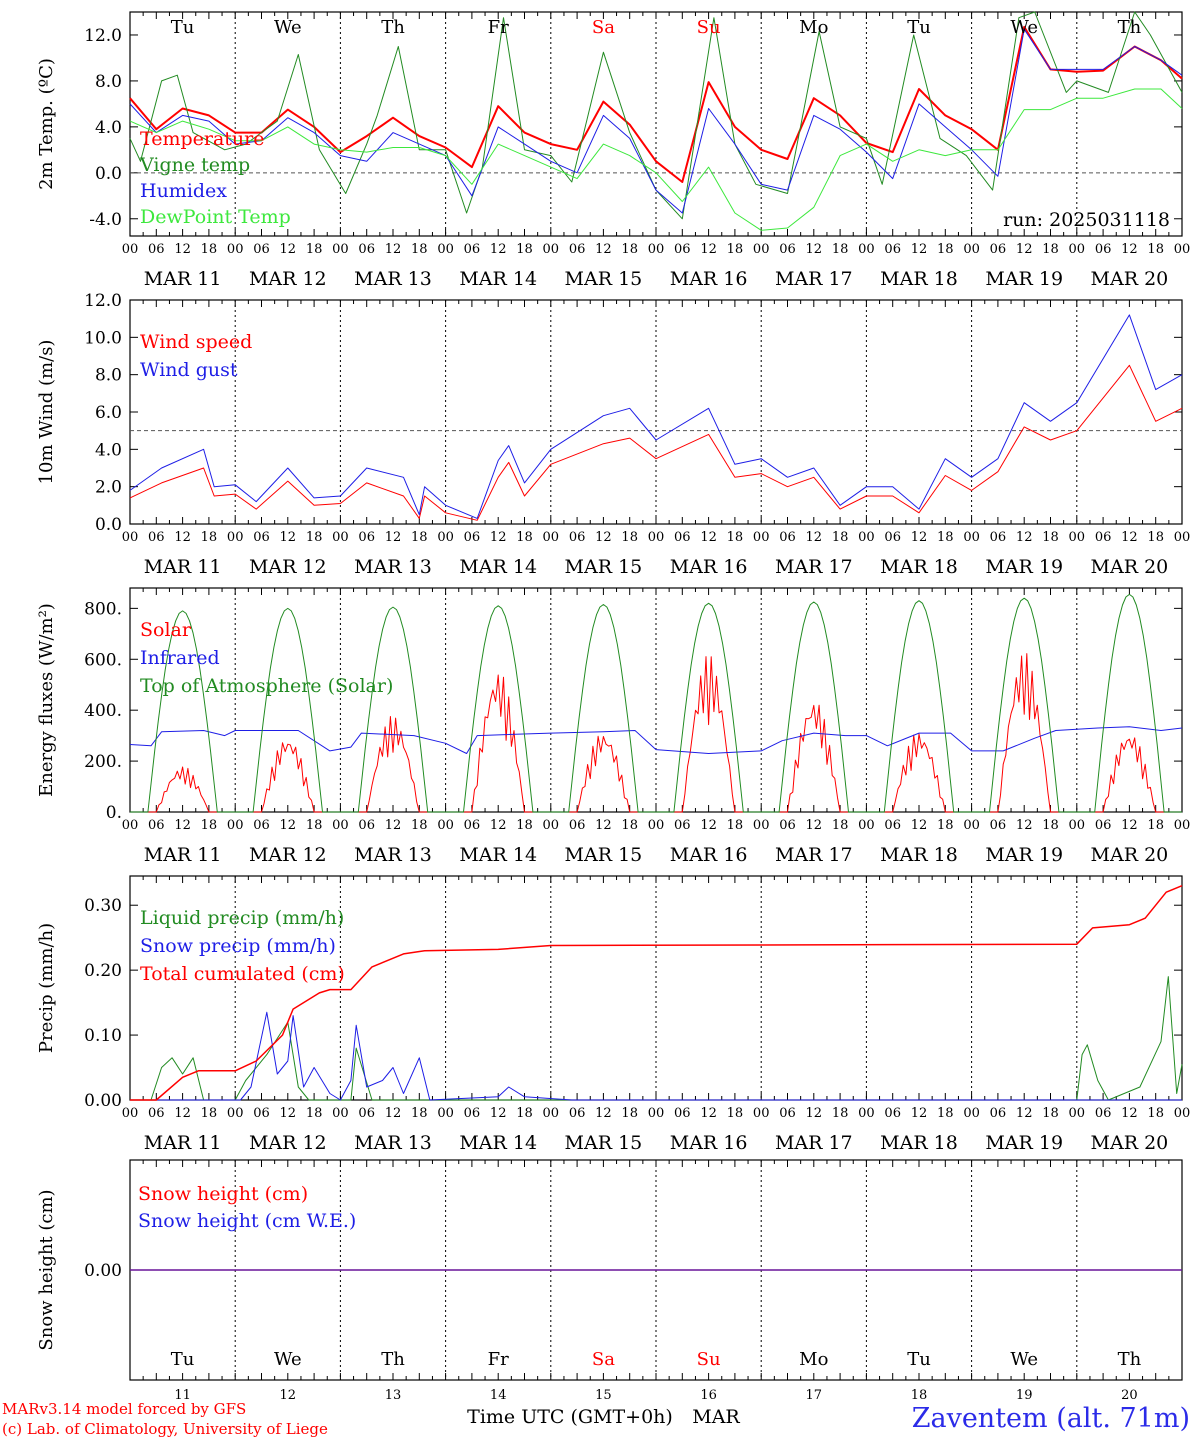  What do you see at coordinates (1024, 1359) in the screenshot?
I see `day-abbrev-bottom: We` at bounding box center [1024, 1359].